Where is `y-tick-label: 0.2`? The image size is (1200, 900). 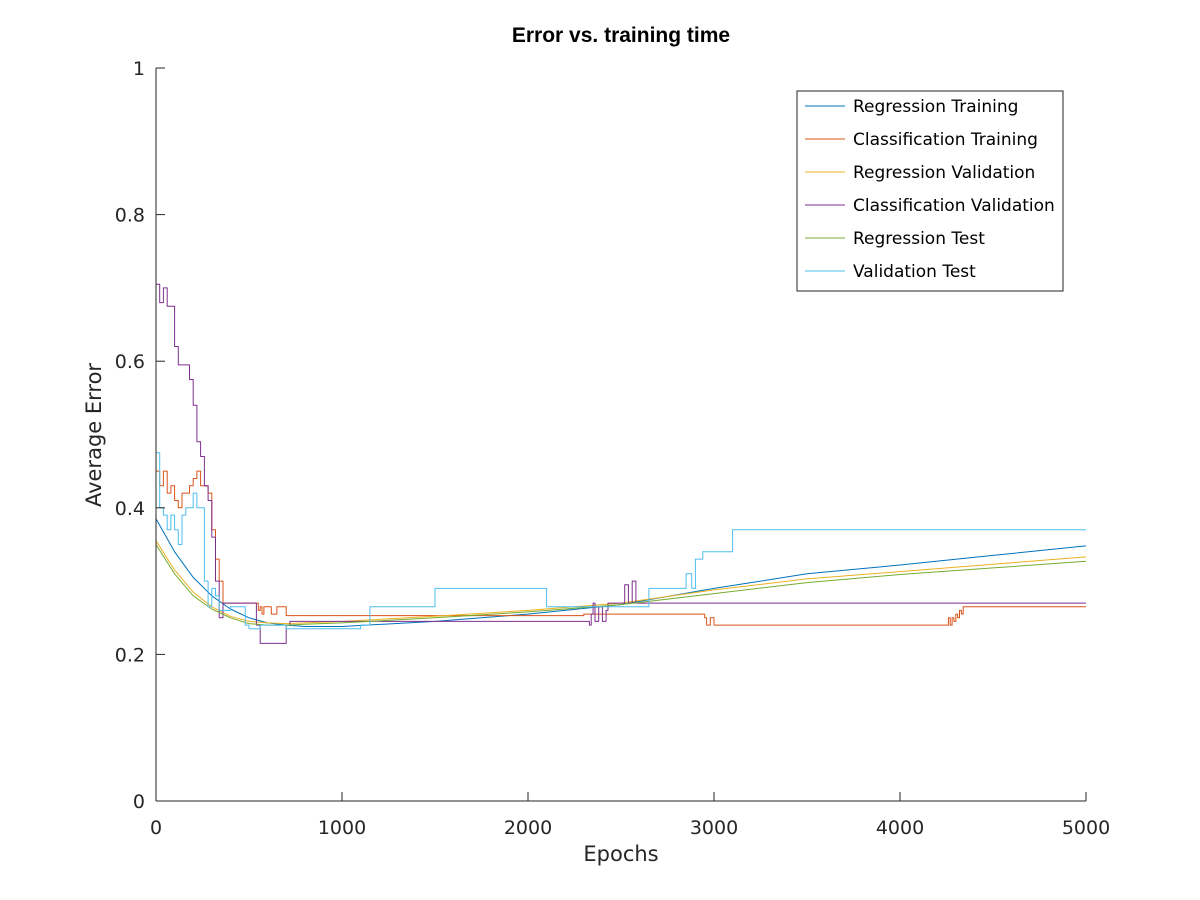 y-tick-label: 0.2 is located at coordinates (130, 655).